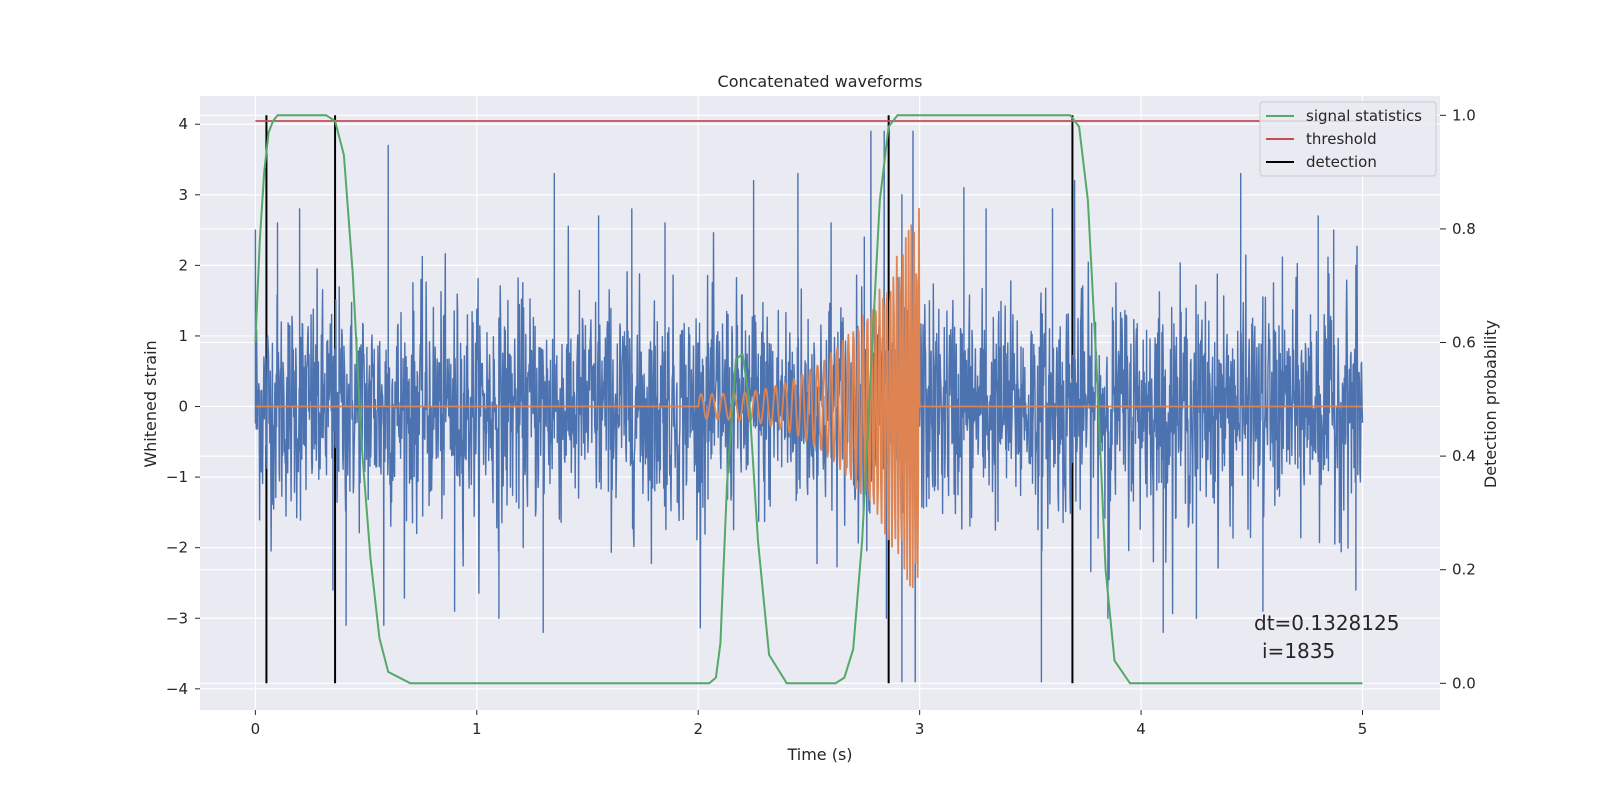 This screenshot has width=1600, height=800. I want to click on legend-label-signal: signal statistics, so click(1364, 116).